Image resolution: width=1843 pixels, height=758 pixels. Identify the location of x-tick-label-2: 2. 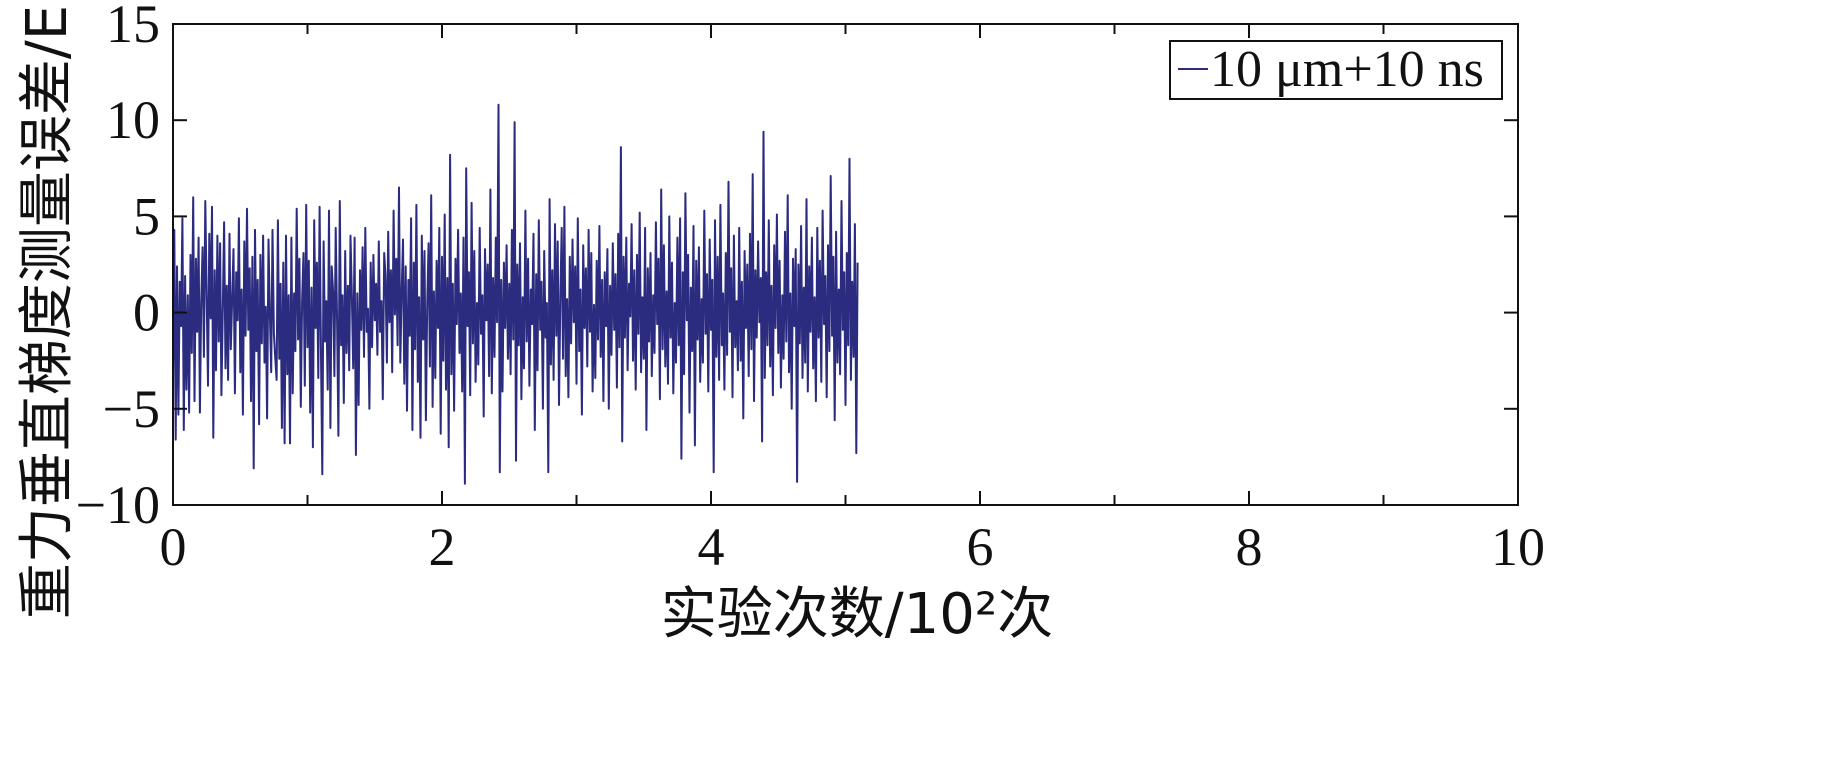
(442, 547).